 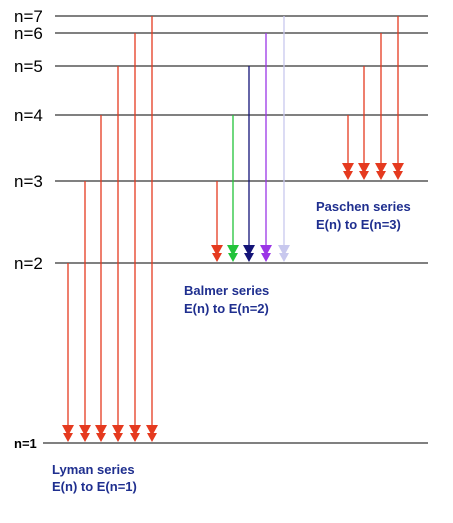 What do you see at coordinates (226, 308) in the screenshot?
I see `balmer-series-range: E(n) to E(n=2)` at bounding box center [226, 308].